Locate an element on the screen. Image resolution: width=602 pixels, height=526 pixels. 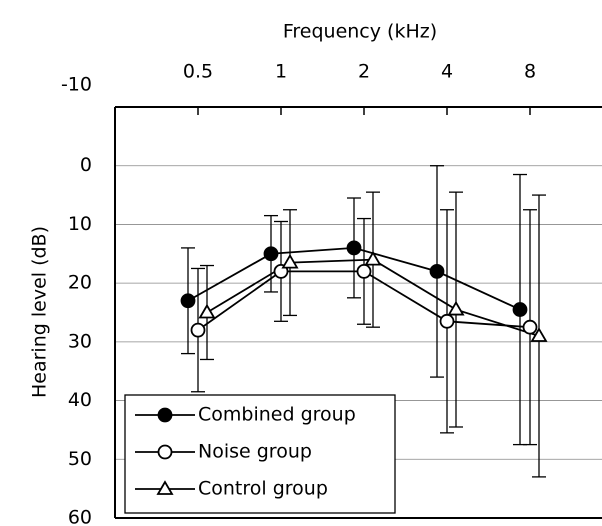
legend-label: Combined group is located at coordinates (277, 415).